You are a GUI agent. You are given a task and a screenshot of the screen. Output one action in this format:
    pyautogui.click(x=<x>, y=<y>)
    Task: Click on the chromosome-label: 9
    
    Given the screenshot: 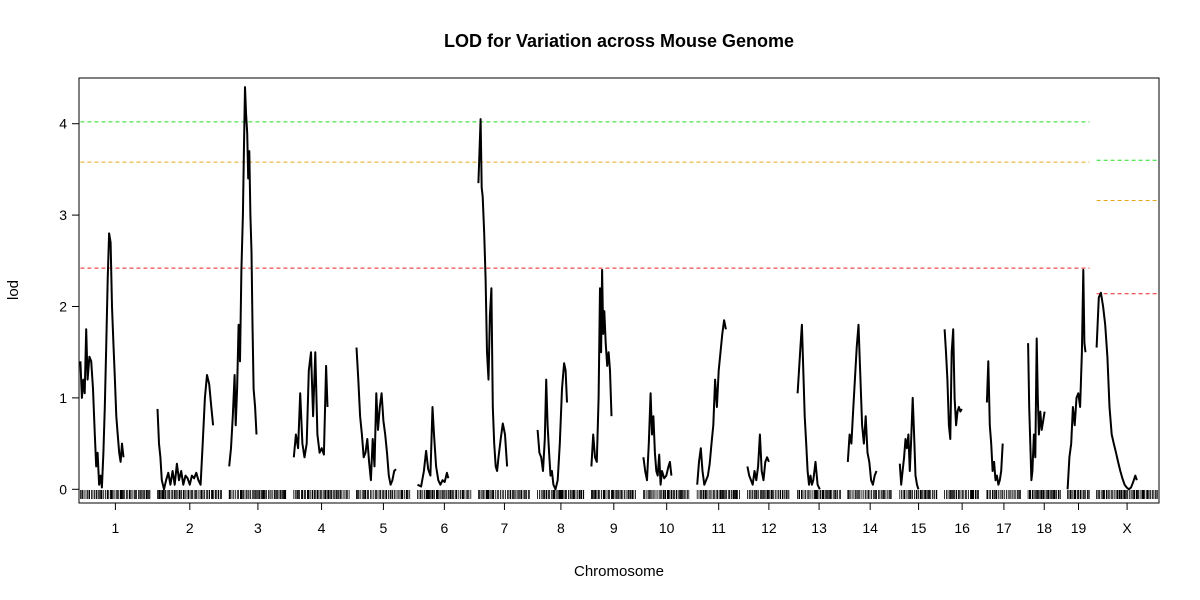 What is the action you would take?
    pyautogui.click(x=614, y=528)
    